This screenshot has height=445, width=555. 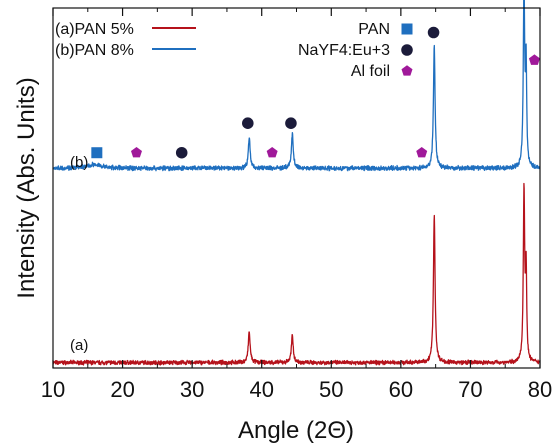 I want to click on x-tick-label-40: 40, so click(x=261, y=389).